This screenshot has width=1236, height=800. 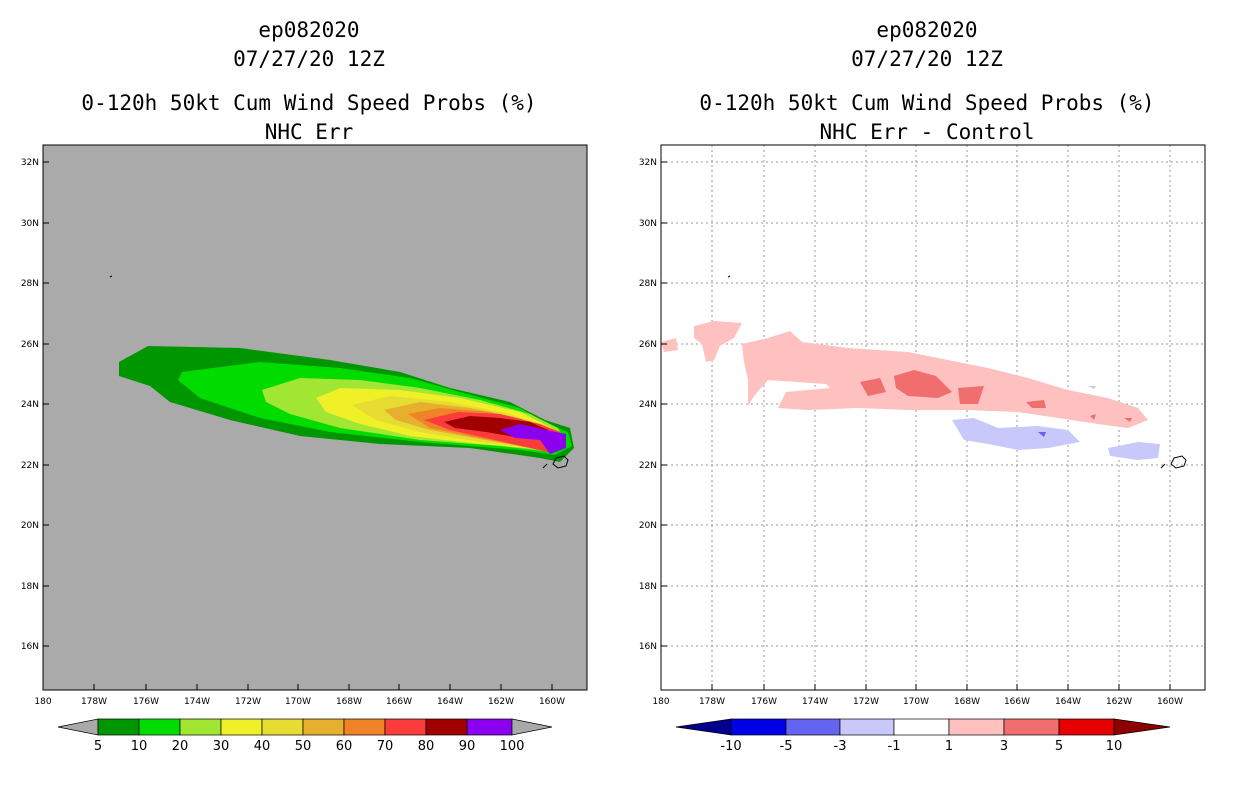 What do you see at coordinates (840, 746) in the screenshot?
I see `colorbar-label: -3` at bounding box center [840, 746].